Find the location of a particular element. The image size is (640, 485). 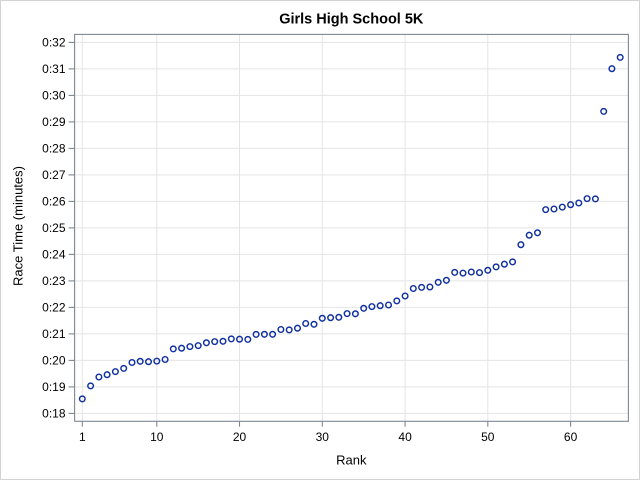

svg-text: 20 is located at coordinates (240, 437).